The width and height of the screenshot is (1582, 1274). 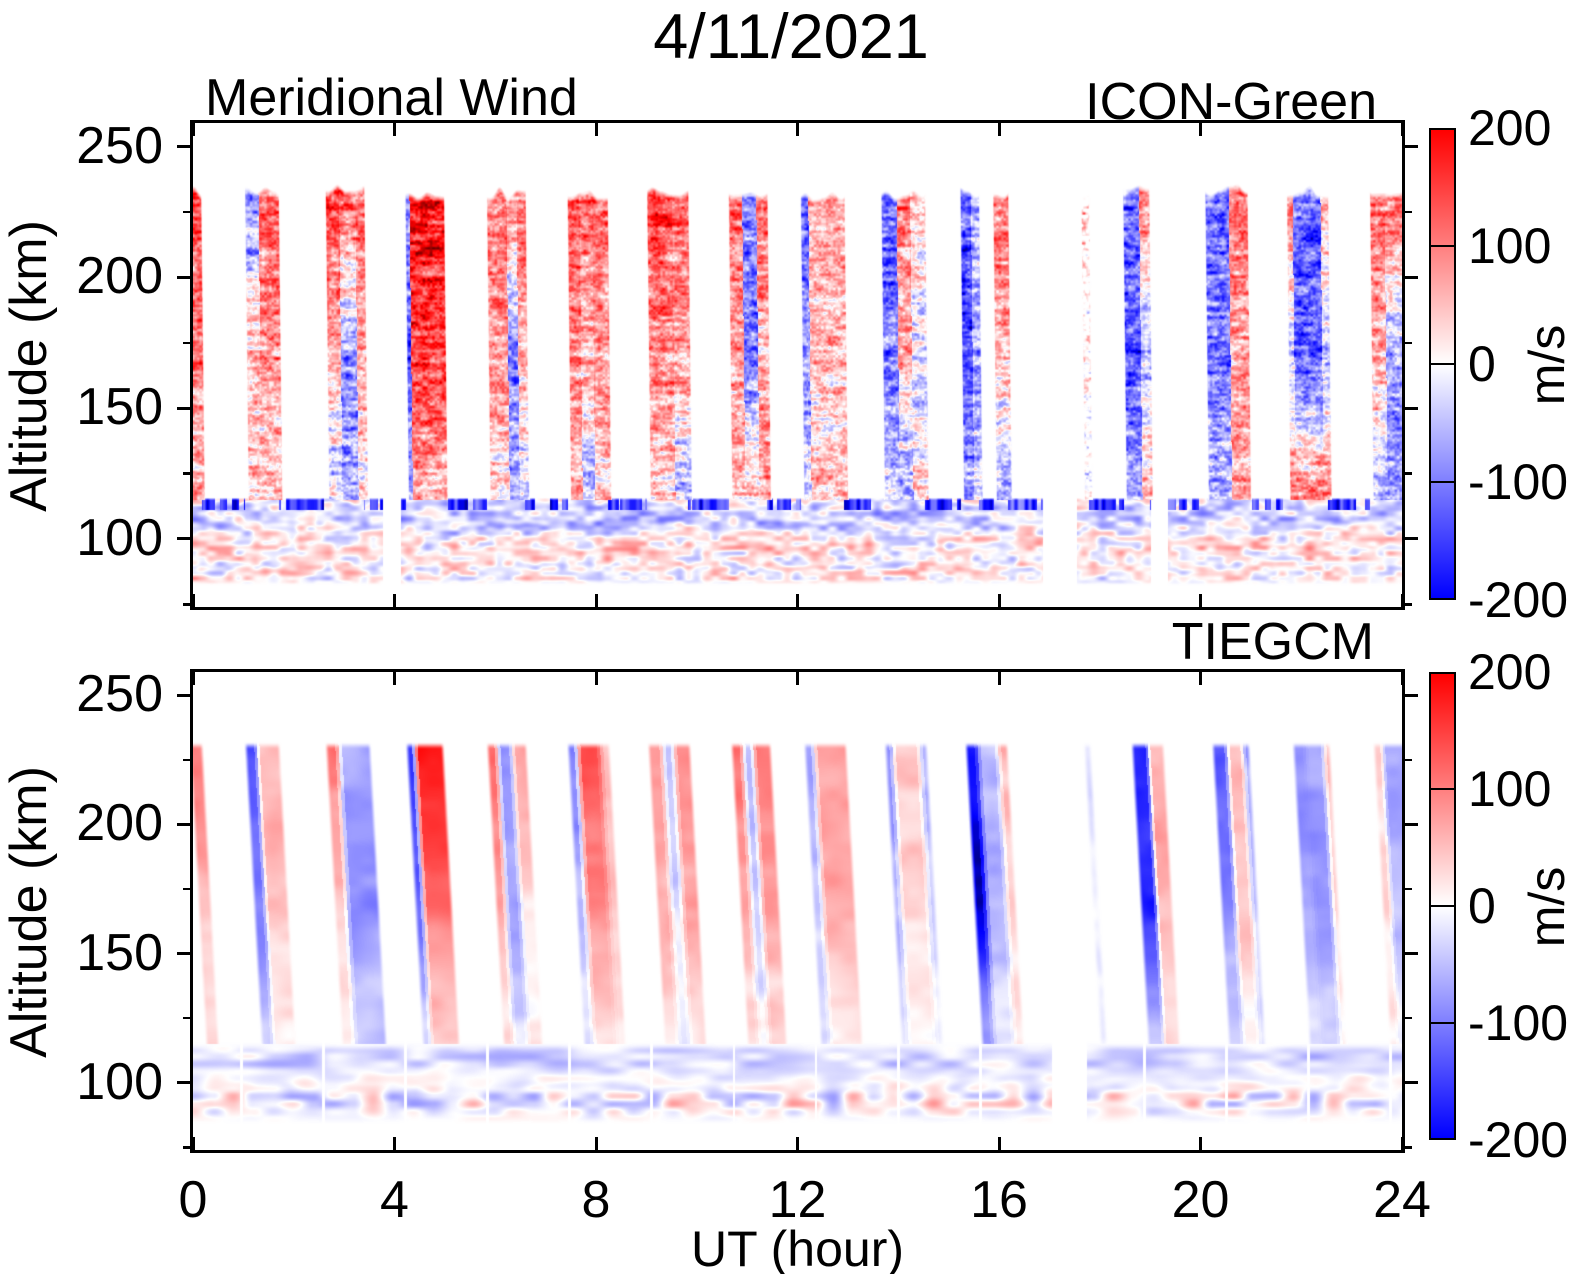 I want to click on colorbar-unit-top: m/s, so click(x=1547, y=365).